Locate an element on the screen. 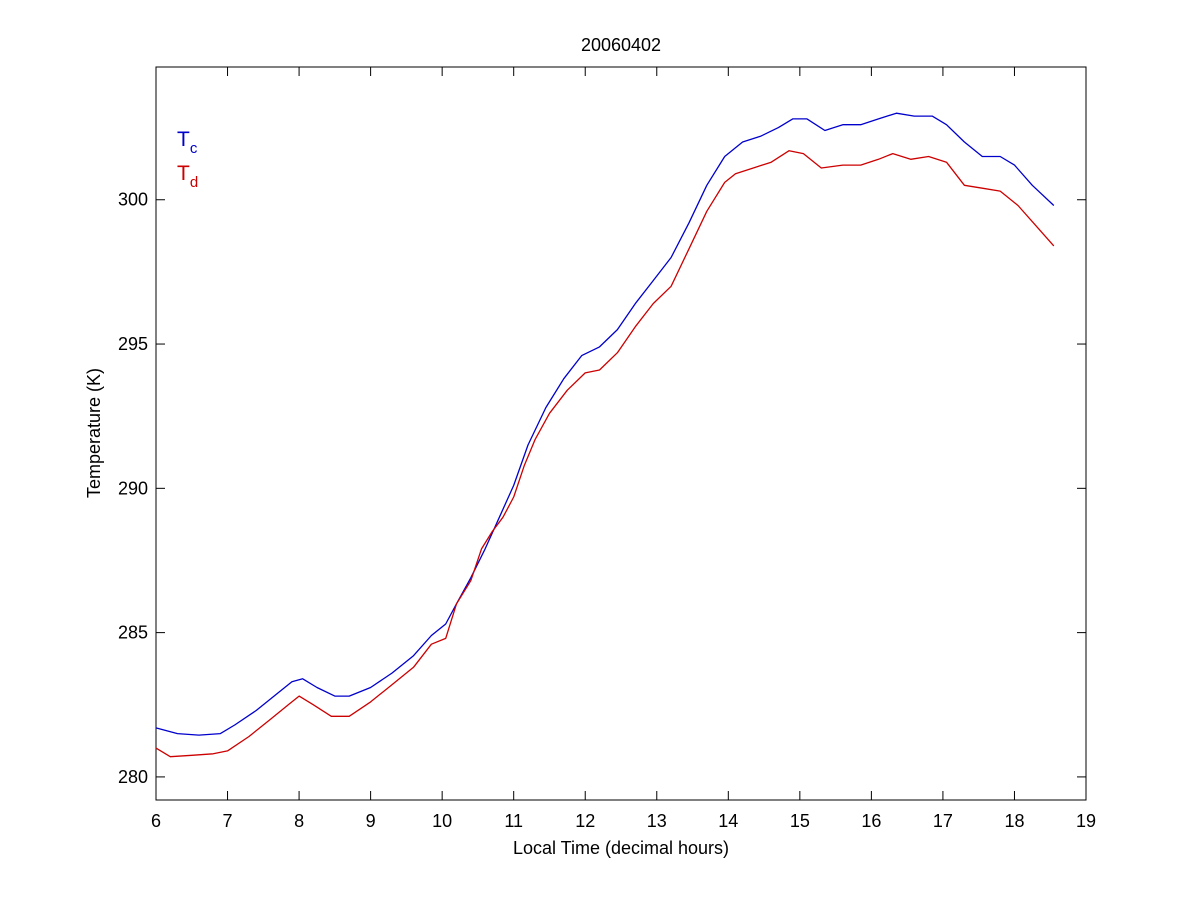  y-axis-label: Temperature (K) is located at coordinates (94, 433).